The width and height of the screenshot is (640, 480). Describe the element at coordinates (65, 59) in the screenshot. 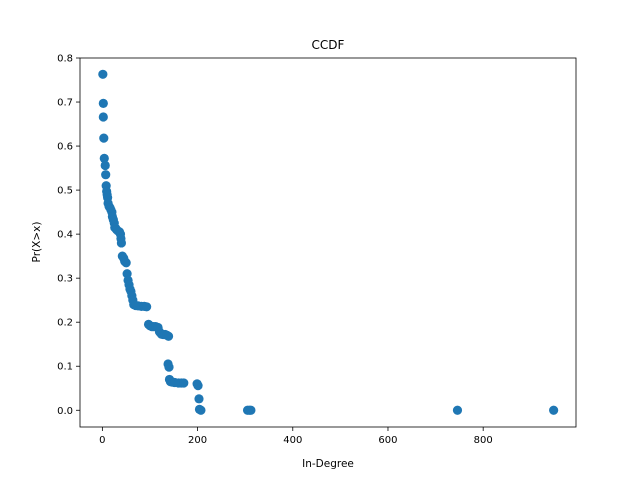

I see `y-tick-label-8: 0.8` at that location.